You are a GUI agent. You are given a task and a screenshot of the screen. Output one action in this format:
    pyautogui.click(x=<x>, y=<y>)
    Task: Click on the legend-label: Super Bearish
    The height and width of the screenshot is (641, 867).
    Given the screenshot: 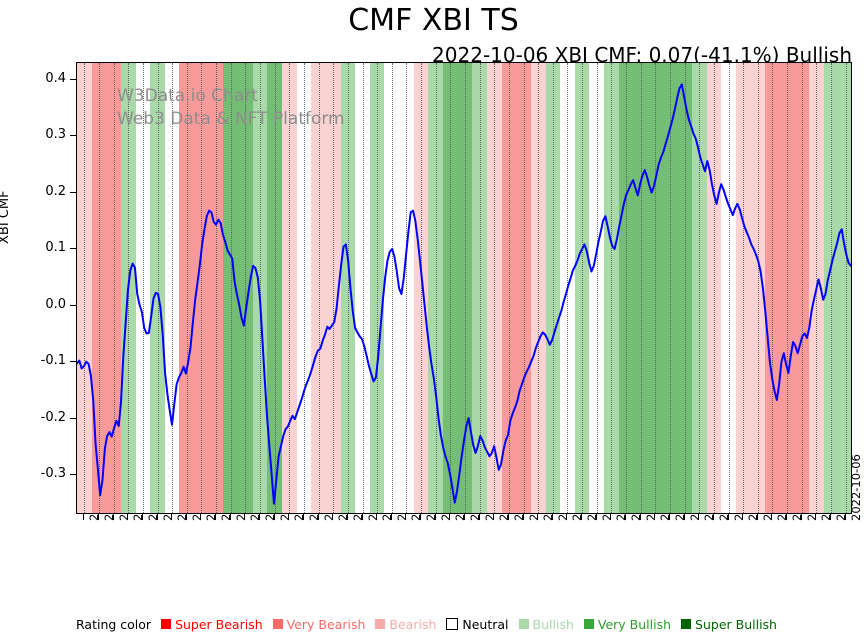 What is the action you would take?
    pyautogui.click(x=219, y=624)
    